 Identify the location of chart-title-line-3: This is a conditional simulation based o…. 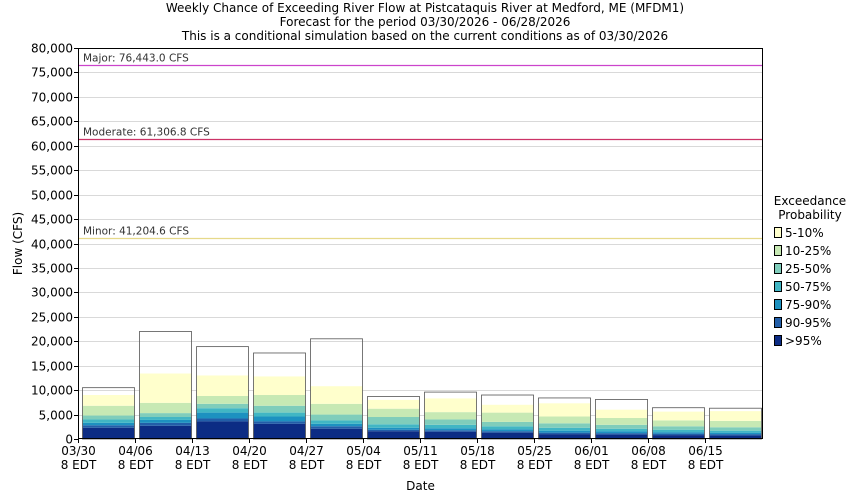
(424, 36).